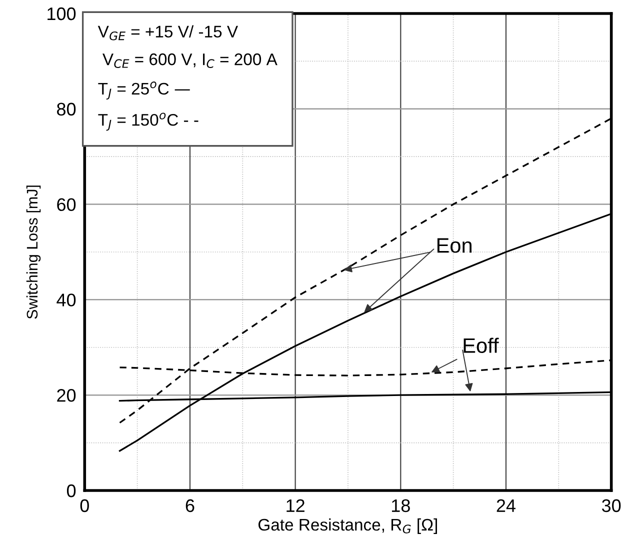 The image size is (627, 539). What do you see at coordinates (71, 491) in the screenshot?
I see `y-tick-label: 0` at bounding box center [71, 491].